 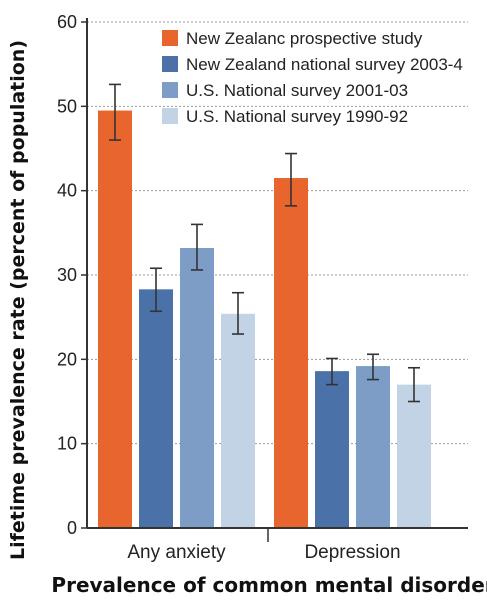 What do you see at coordinates (72, 528) in the screenshot?
I see `y-tick-label: 0` at bounding box center [72, 528].